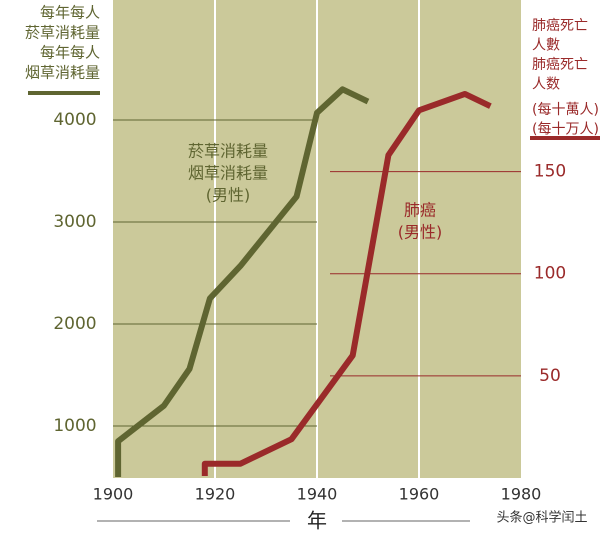  Describe the element at coordinates (550, 172) in the screenshot. I see `y2-tick-label: 150` at that location.